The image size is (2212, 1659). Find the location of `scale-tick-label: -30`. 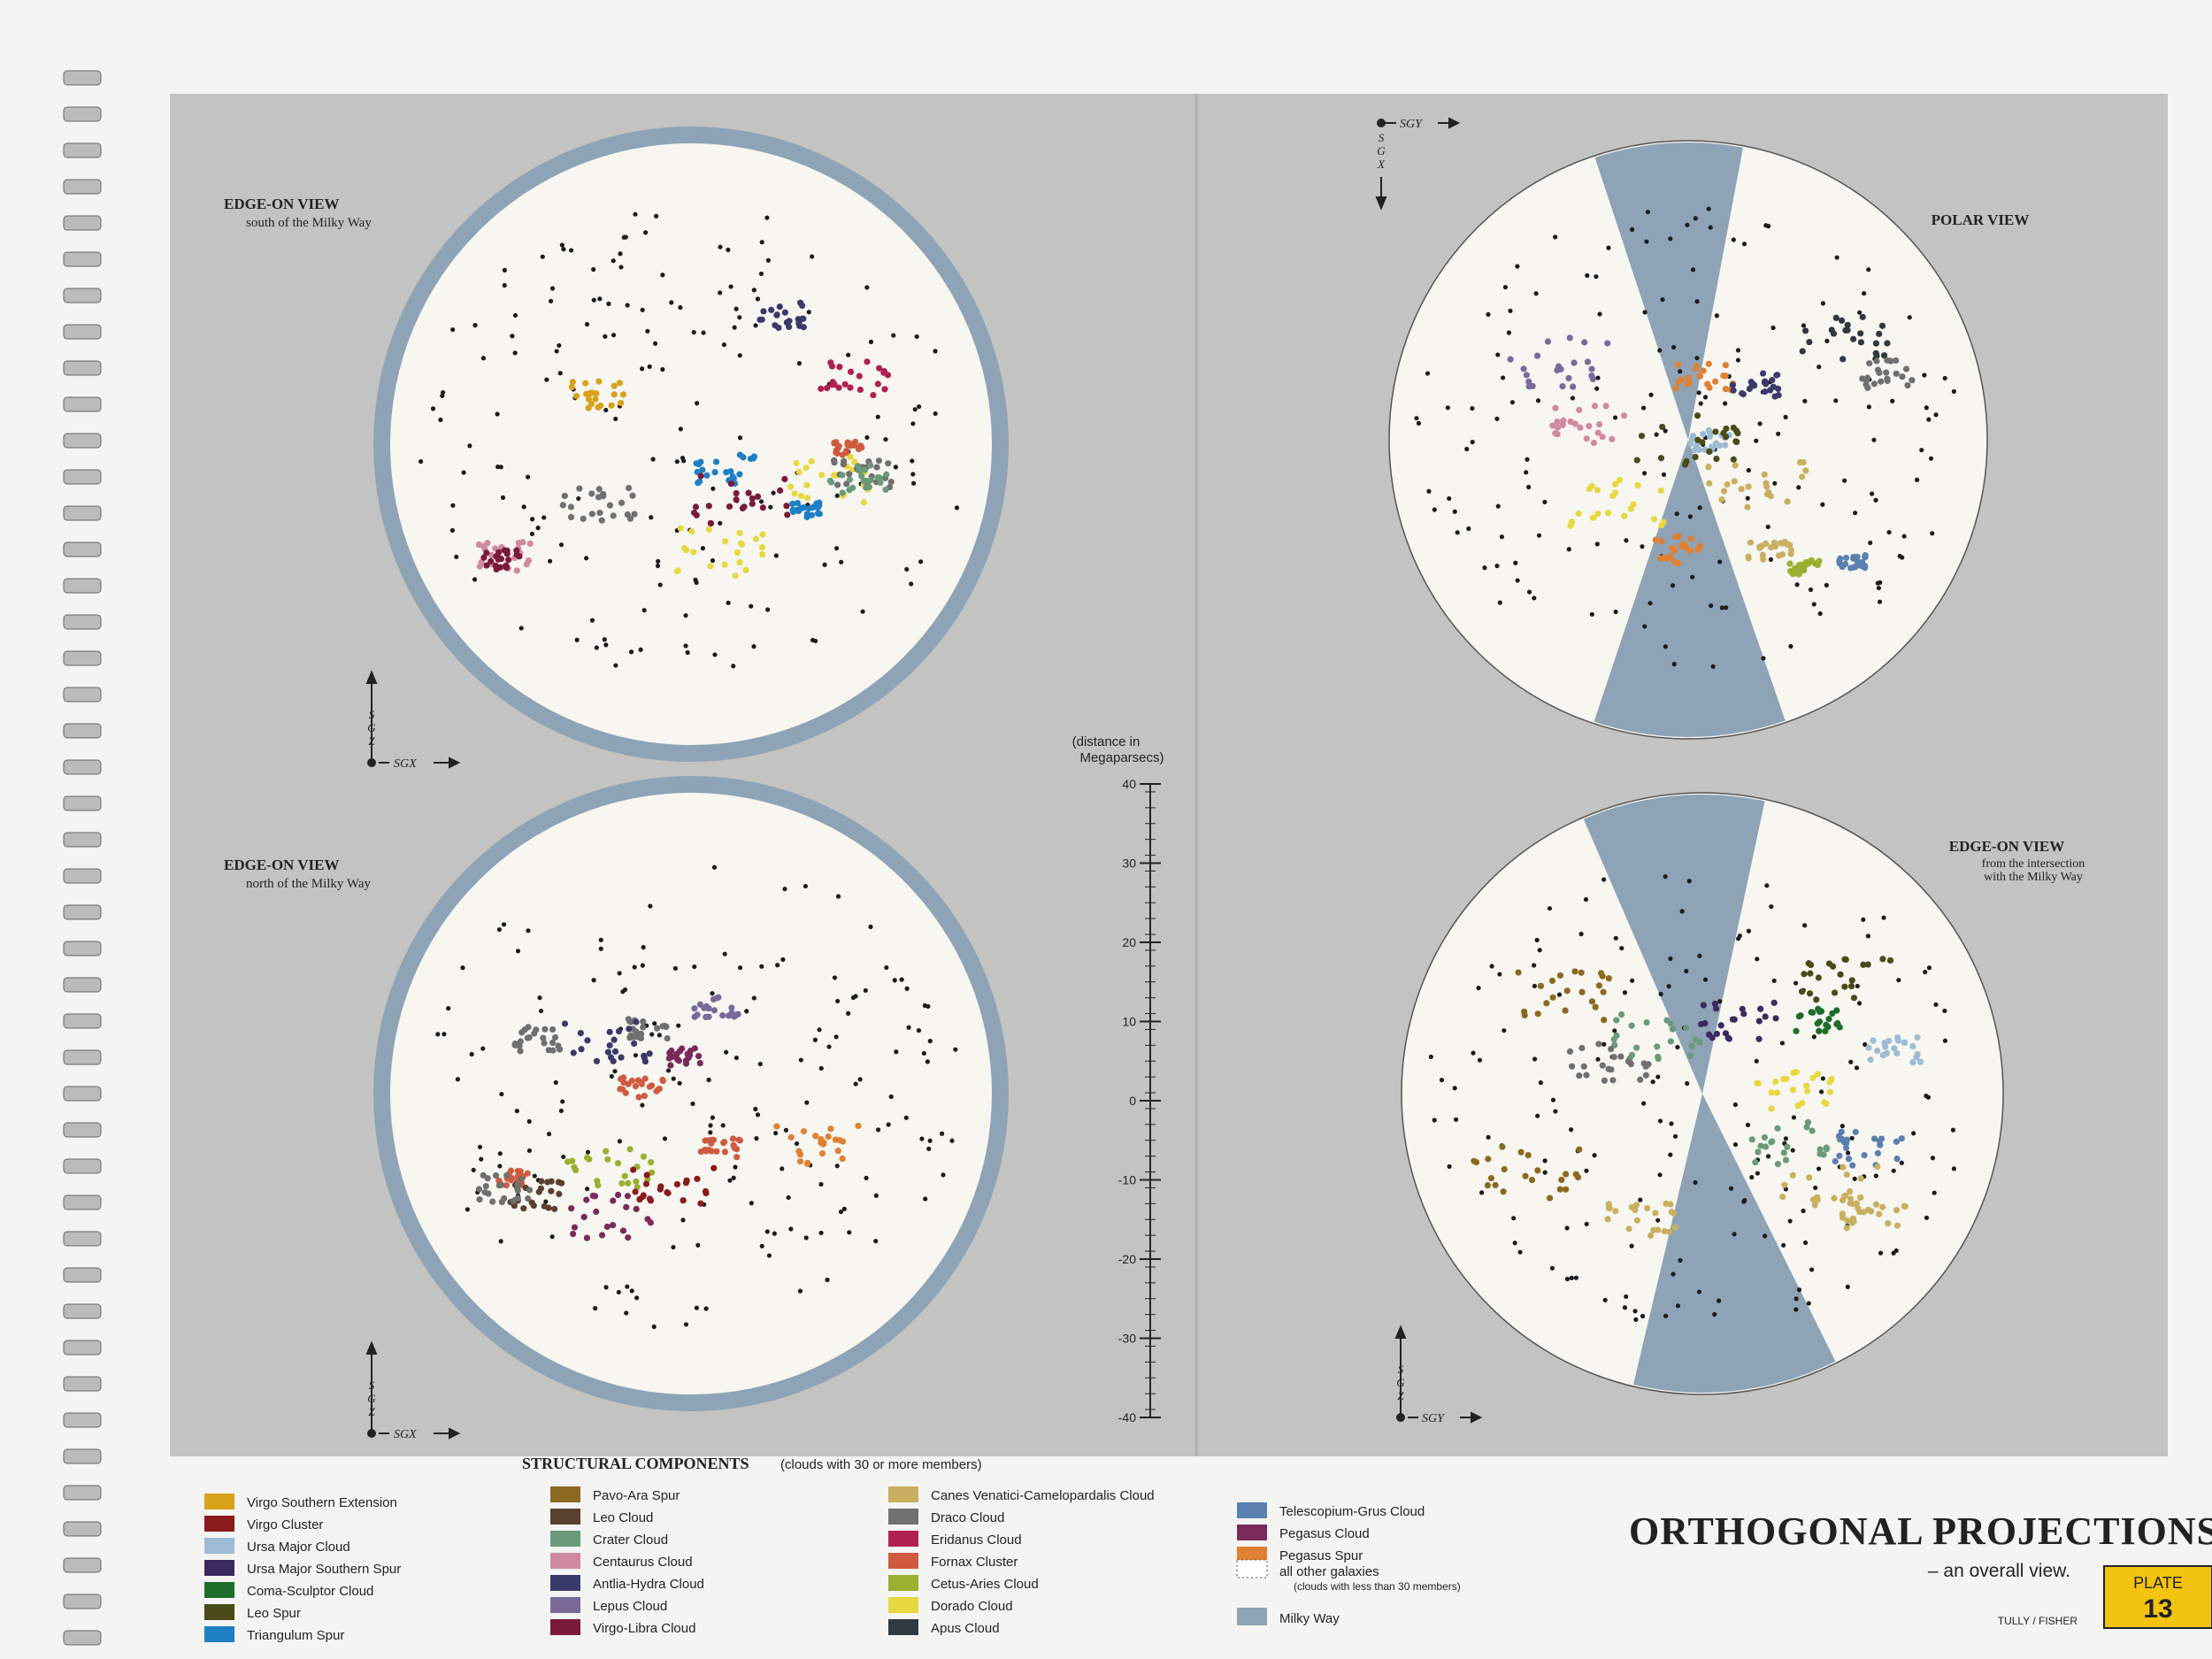

scale-tick-label: -30 is located at coordinates (1127, 1339).